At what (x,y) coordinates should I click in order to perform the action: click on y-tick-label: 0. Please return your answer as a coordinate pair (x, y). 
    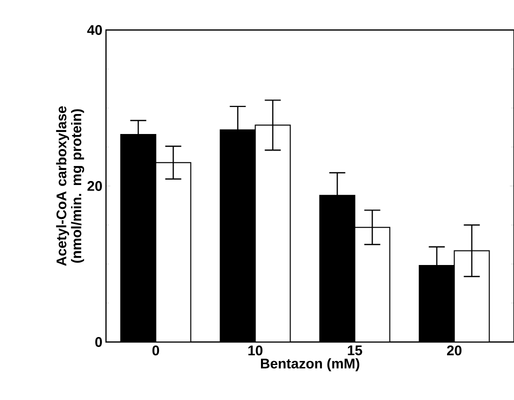
    Looking at the image, I should click on (98, 342).